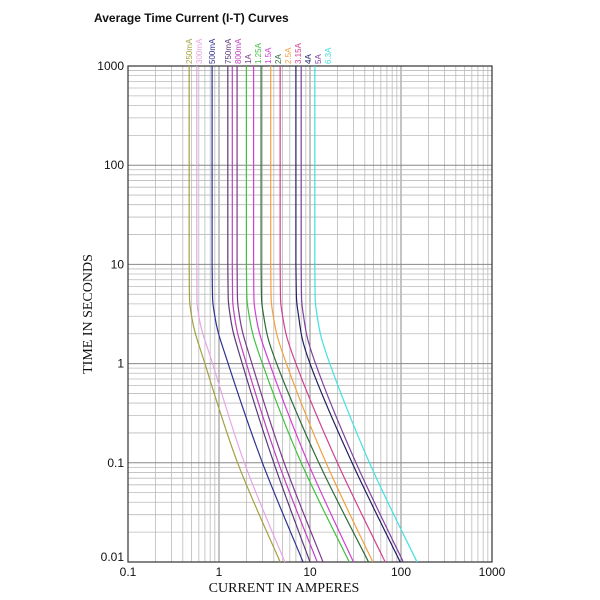 The image size is (600, 600). Describe the element at coordinates (113, 557) in the screenshot. I see `y-tick-label: 0.01` at that location.